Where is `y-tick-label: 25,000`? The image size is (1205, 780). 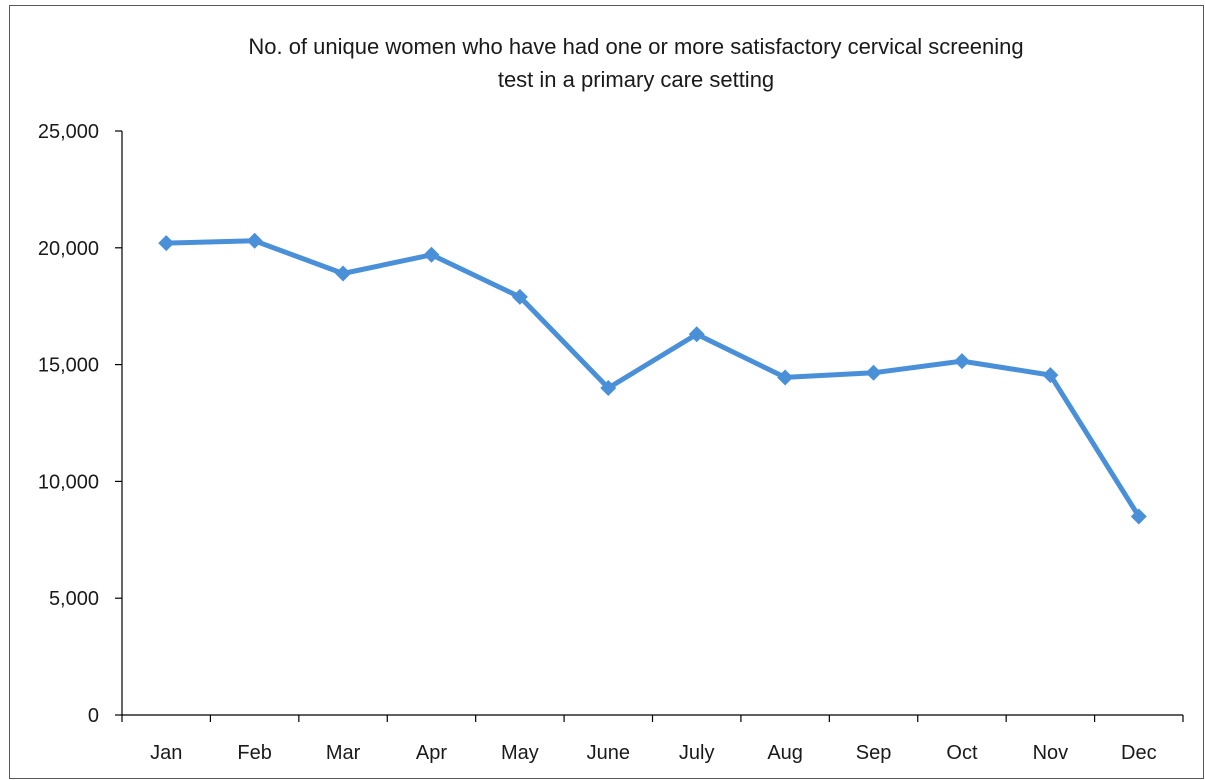 y-tick-label: 25,000 is located at coordinates (68, 132).